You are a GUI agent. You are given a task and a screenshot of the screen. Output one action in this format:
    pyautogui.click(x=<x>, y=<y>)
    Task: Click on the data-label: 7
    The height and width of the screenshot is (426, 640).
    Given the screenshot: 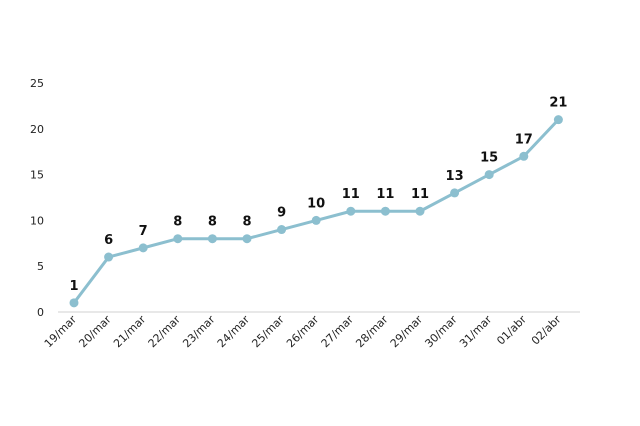 What is the action you would take?
    pyautogui.click(x=143, y=231)
    